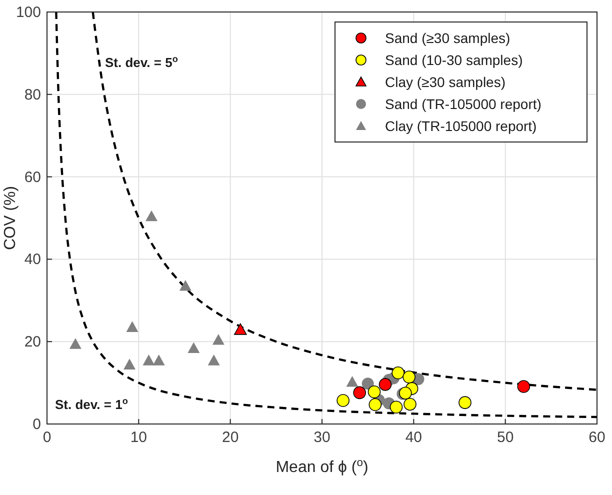 The height and width of the screenshot is (495, 612). I want to click on x-tick-label: 20, so click(230, 437).